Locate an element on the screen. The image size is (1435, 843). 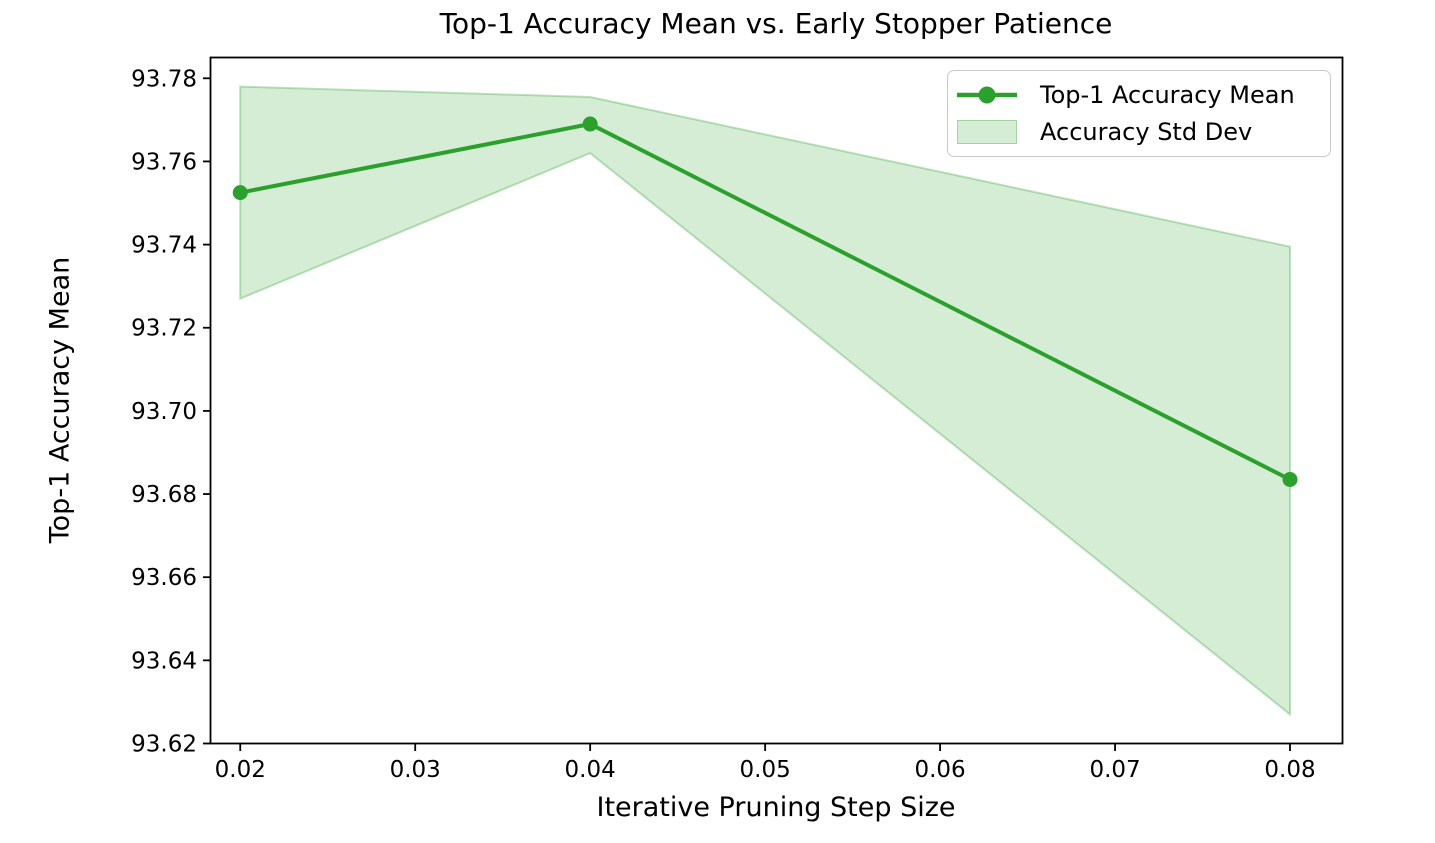
x-tick-label: 0.08 is located at coordinates (1289, 770).